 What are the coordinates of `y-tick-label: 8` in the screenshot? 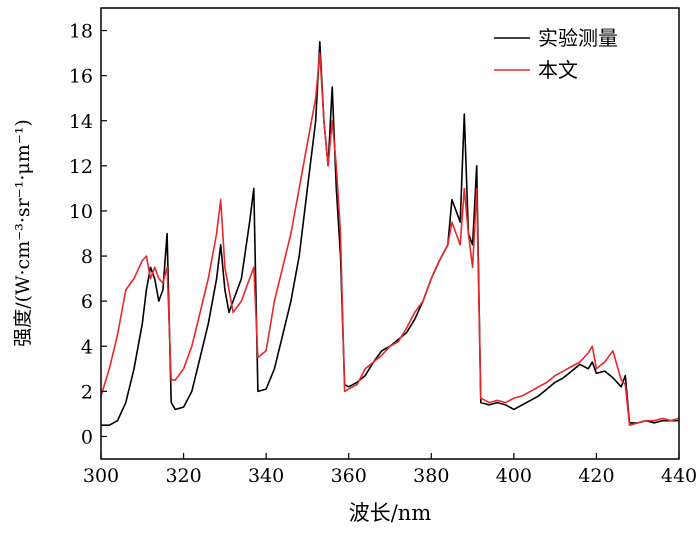 It's located at (87, 257).